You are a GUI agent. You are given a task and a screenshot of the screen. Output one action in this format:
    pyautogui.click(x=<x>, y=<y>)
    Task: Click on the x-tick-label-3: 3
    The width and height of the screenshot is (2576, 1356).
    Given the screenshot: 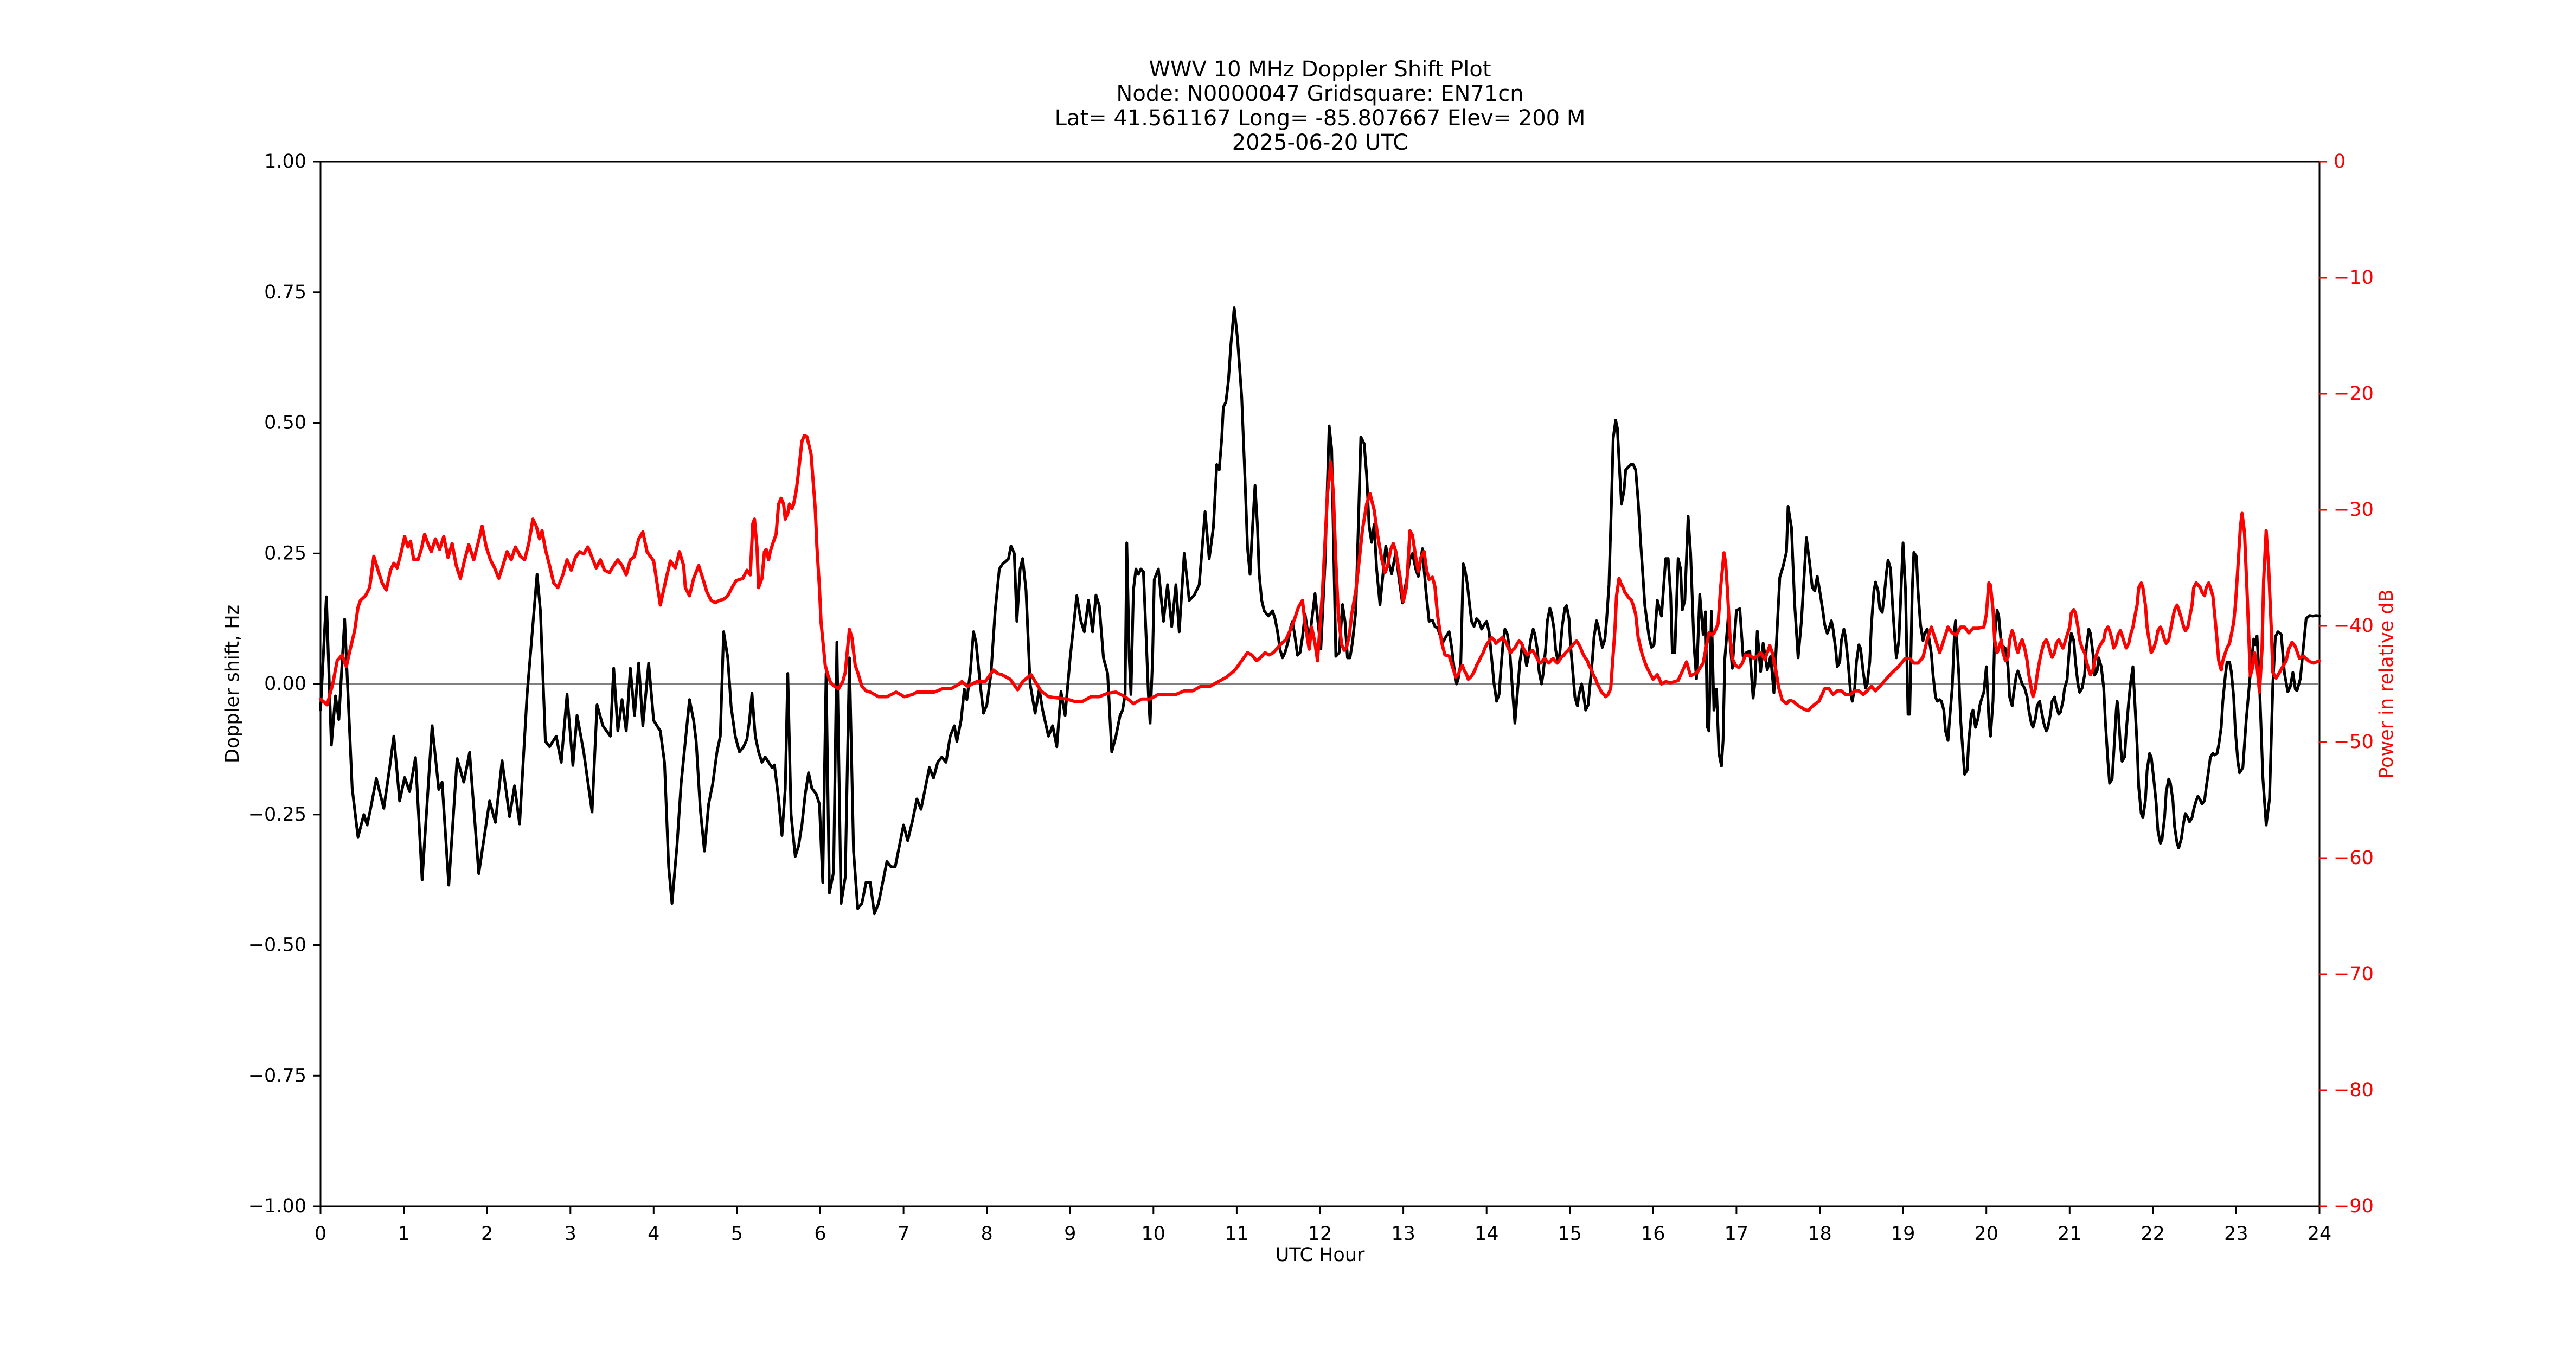 What is the action you would take?
    pyautogui.click(x=570, y=1234)
    